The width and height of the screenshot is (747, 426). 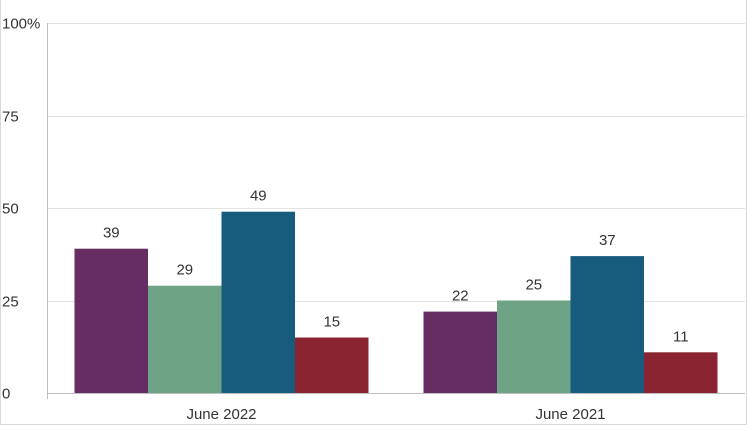 I want to click on data-label: 37, so click(x=607, y=240).